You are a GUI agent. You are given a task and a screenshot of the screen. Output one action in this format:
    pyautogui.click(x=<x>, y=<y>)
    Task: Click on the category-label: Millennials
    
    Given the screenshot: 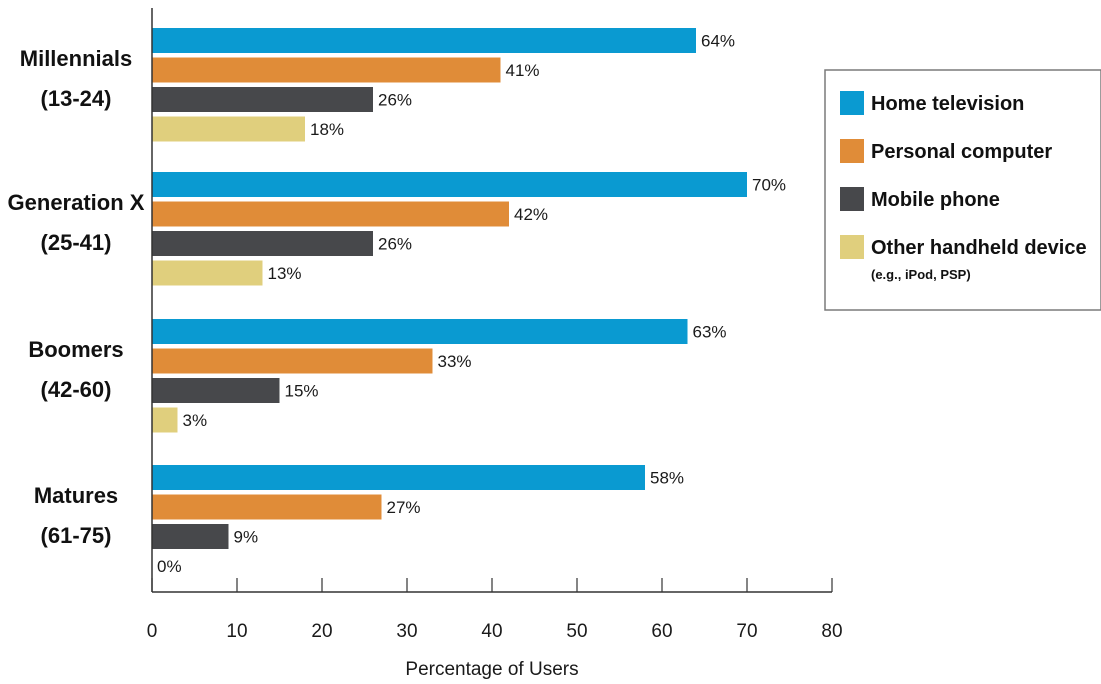 What is the action you would take?
    pyautogui.click(x=76, y=58)
    